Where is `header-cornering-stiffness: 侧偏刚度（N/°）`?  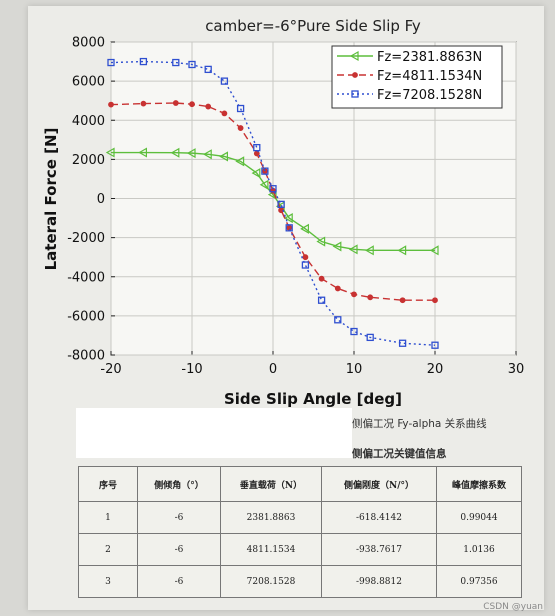 header-cornering-stiffness: 侧偏刚度（N/°） is located at coordinates (379, 484).